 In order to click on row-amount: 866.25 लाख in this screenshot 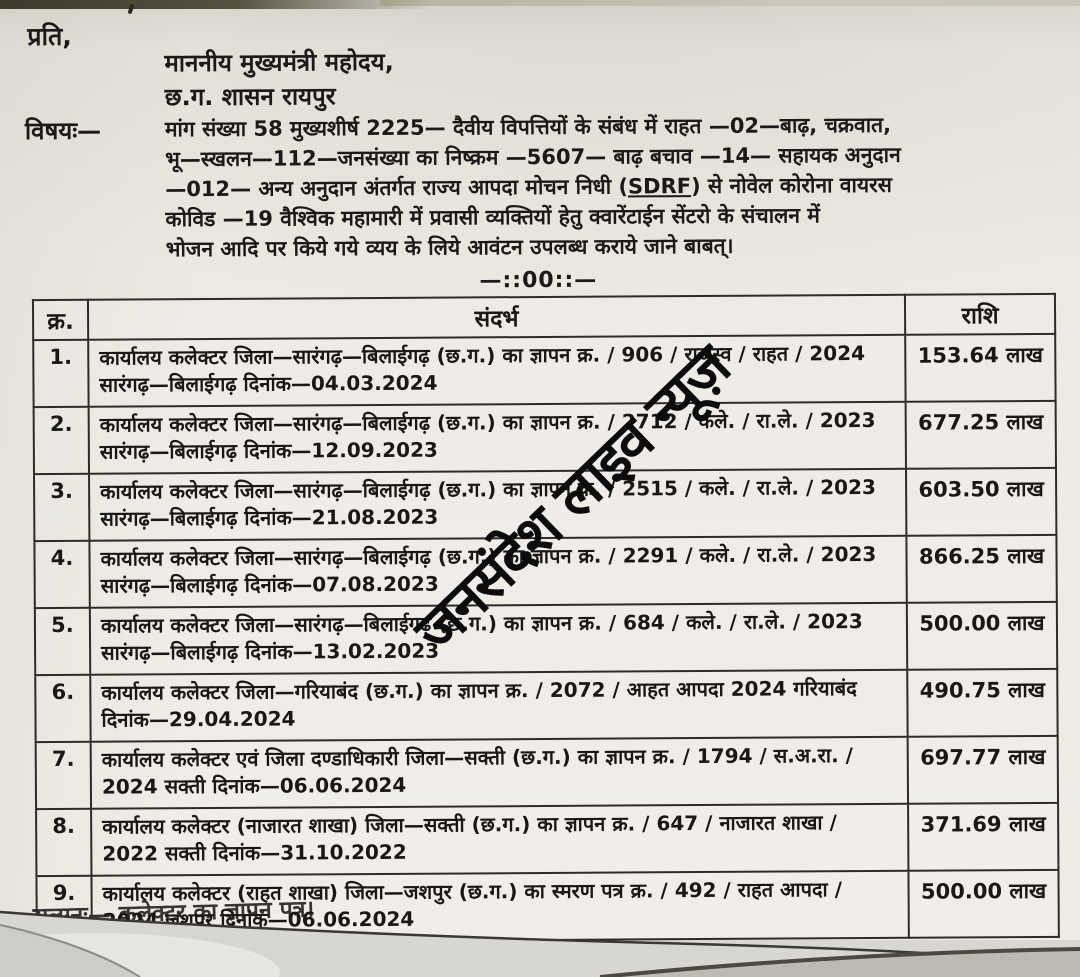, I will do `click(981, 568)`.